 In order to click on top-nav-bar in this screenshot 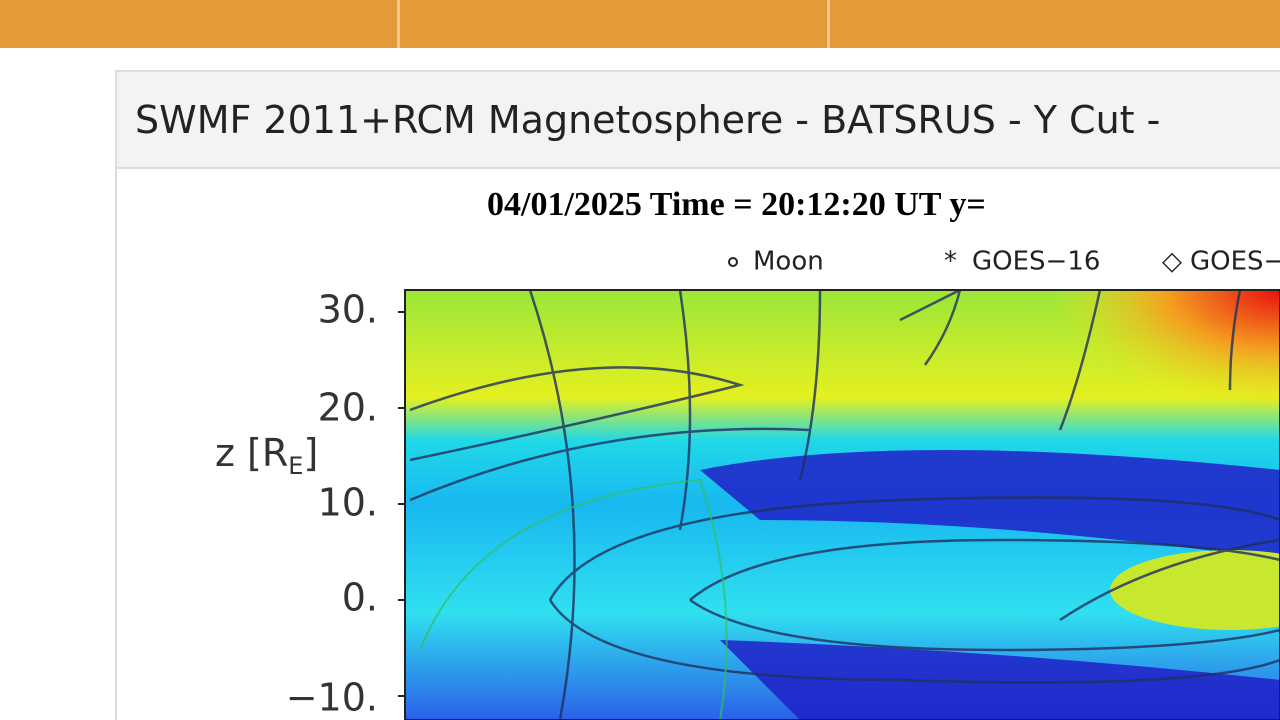, I will do `click(640, 24)`.